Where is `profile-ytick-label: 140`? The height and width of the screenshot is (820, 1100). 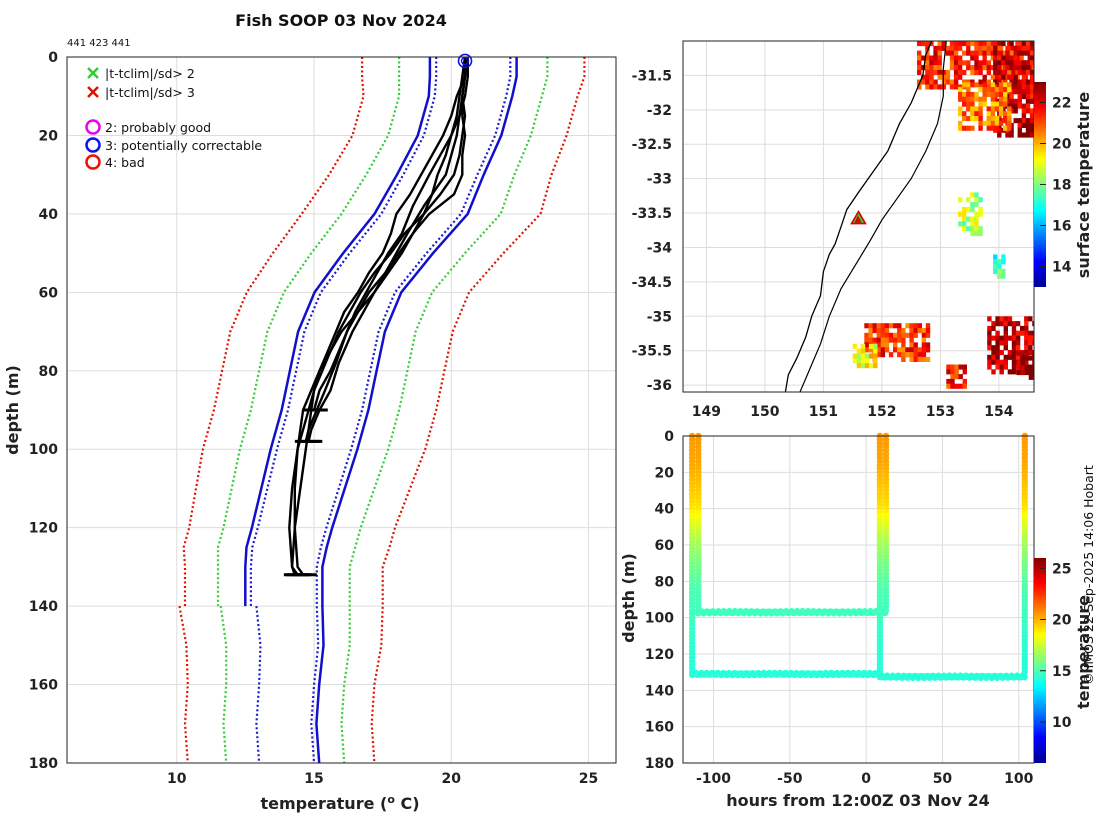
profile-ytick-label: 140 is located at coordinates (43, 607).